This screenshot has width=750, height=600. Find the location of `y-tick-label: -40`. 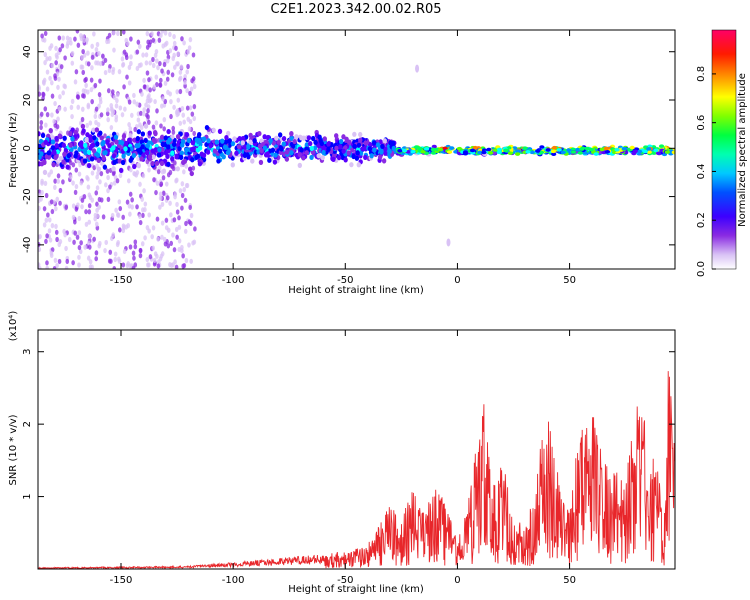

y-tick-label: -40 is located at coordinates (27, 245).